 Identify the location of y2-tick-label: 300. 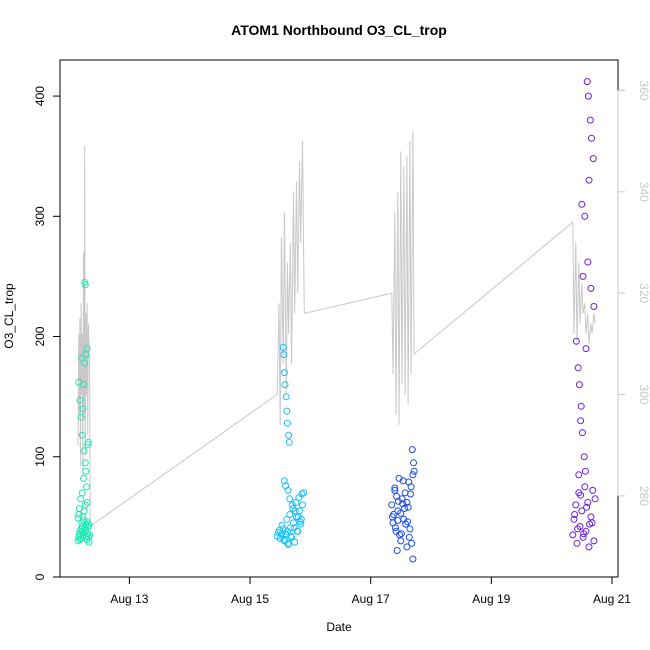
(643, 395).